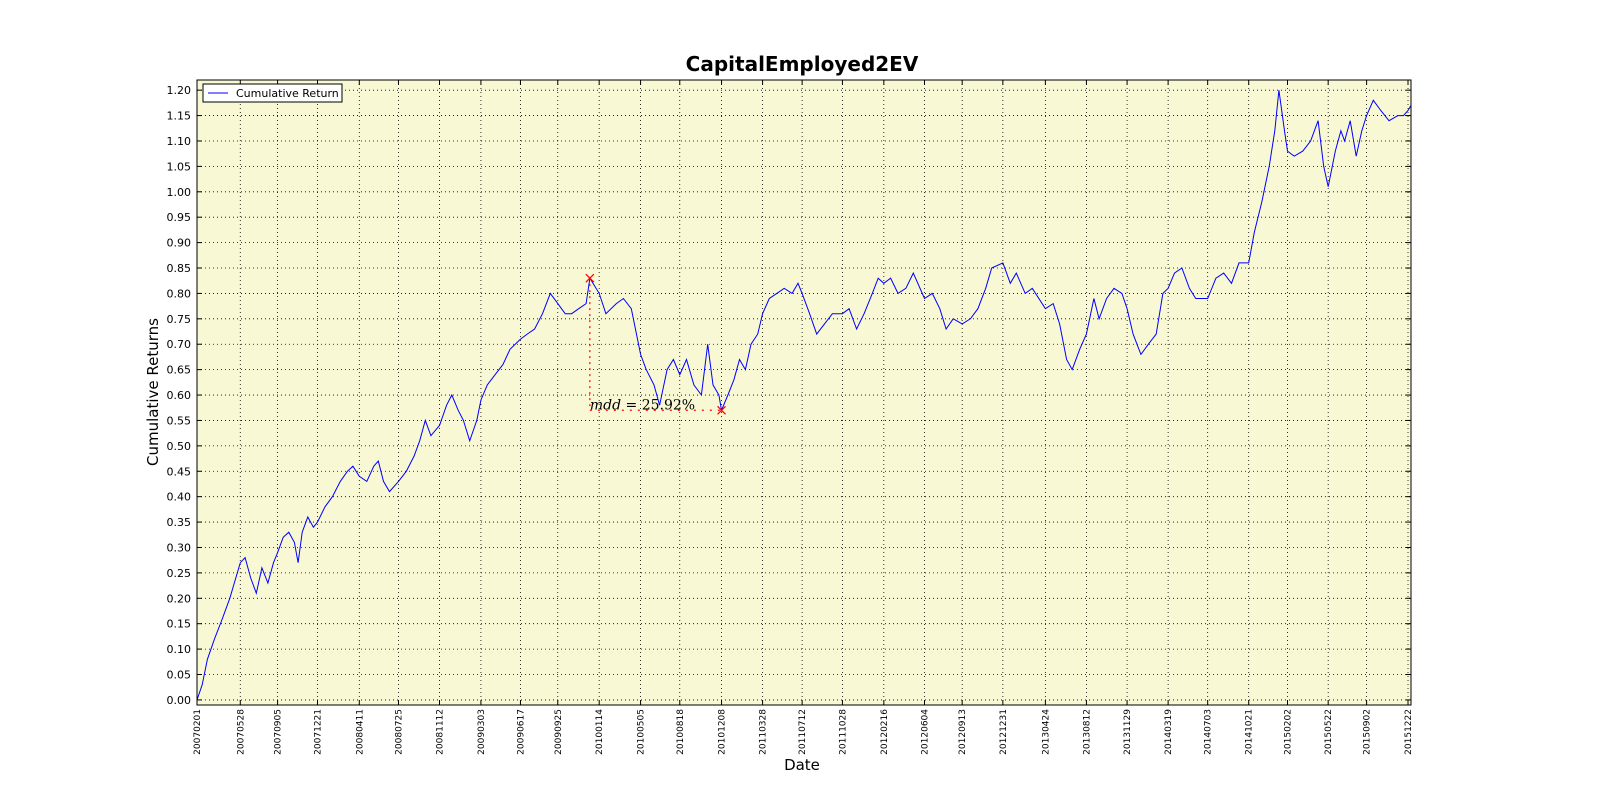  What do you see at coordinates (179, 547) in the screenshot?
I see `y-tick-label: 0.30` at bounding box center [179, 547].